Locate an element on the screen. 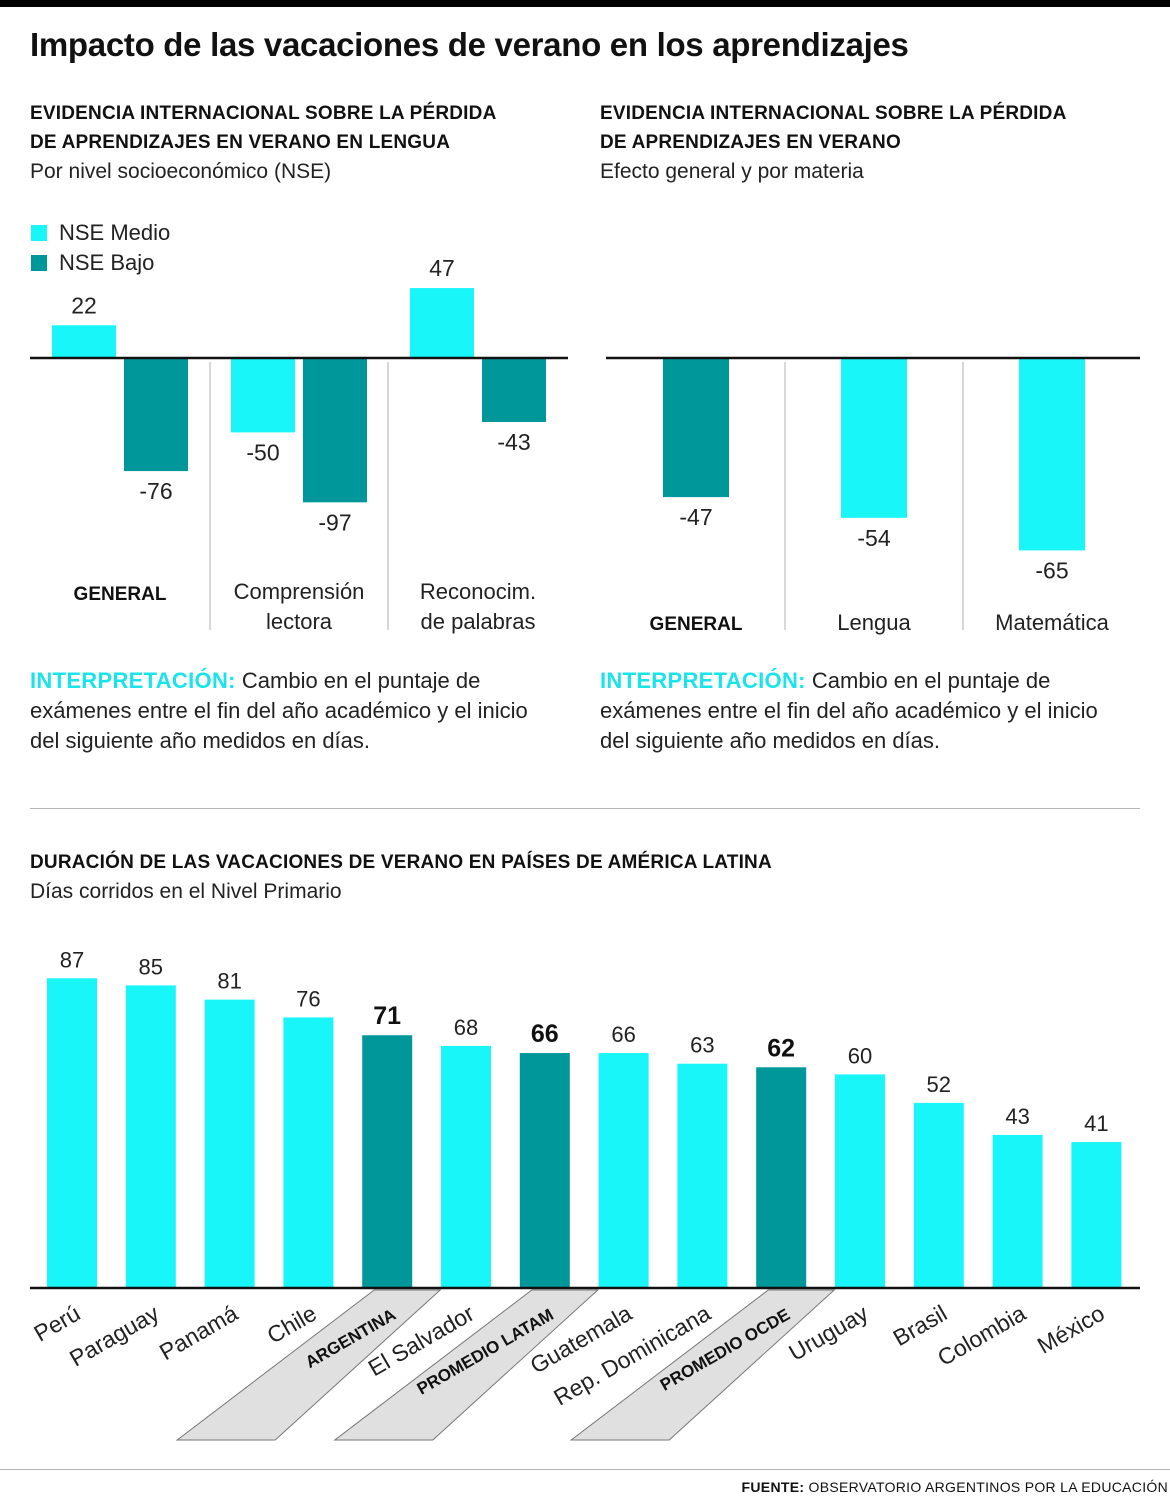 Image resolution: width=1170 pixels, height=1500 pixels. chart1-subtitle: Por nivel socioeconómico (NSE) is located at coordinates (181, 171).